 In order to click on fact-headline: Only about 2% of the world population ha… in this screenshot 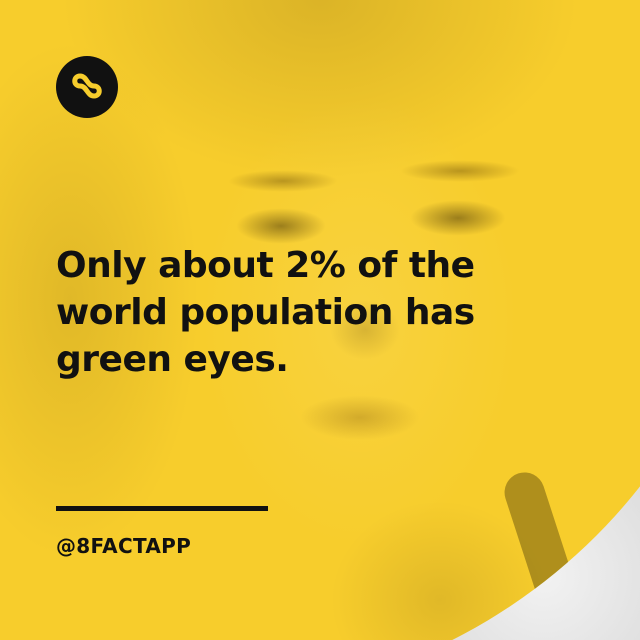, I will do `click(265, 312)`.